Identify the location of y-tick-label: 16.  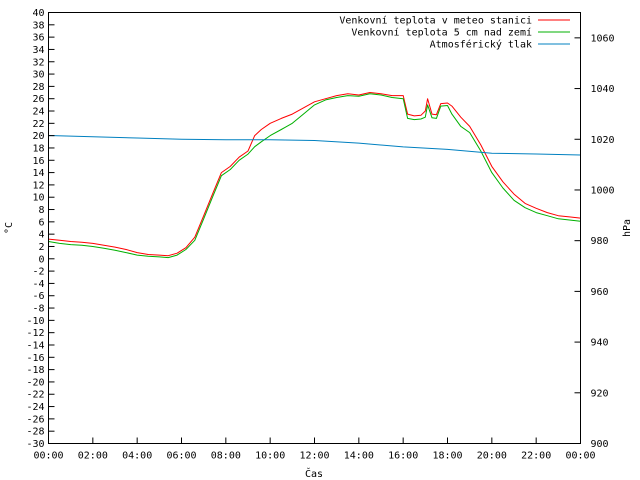
(38, 161).